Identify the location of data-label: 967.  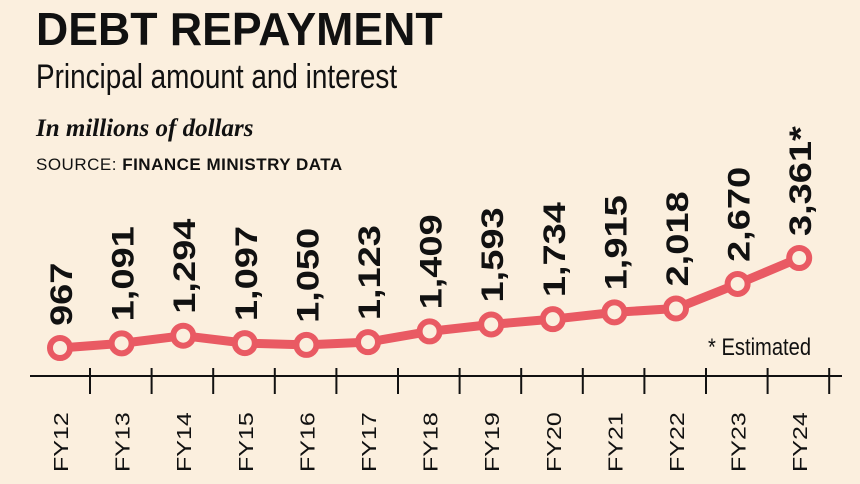
(62, 294).